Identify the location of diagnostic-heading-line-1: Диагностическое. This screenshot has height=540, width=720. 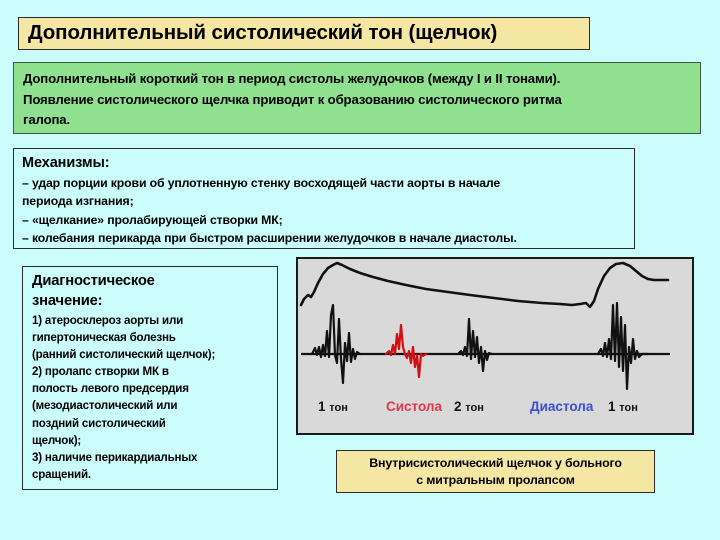
(93, 281).